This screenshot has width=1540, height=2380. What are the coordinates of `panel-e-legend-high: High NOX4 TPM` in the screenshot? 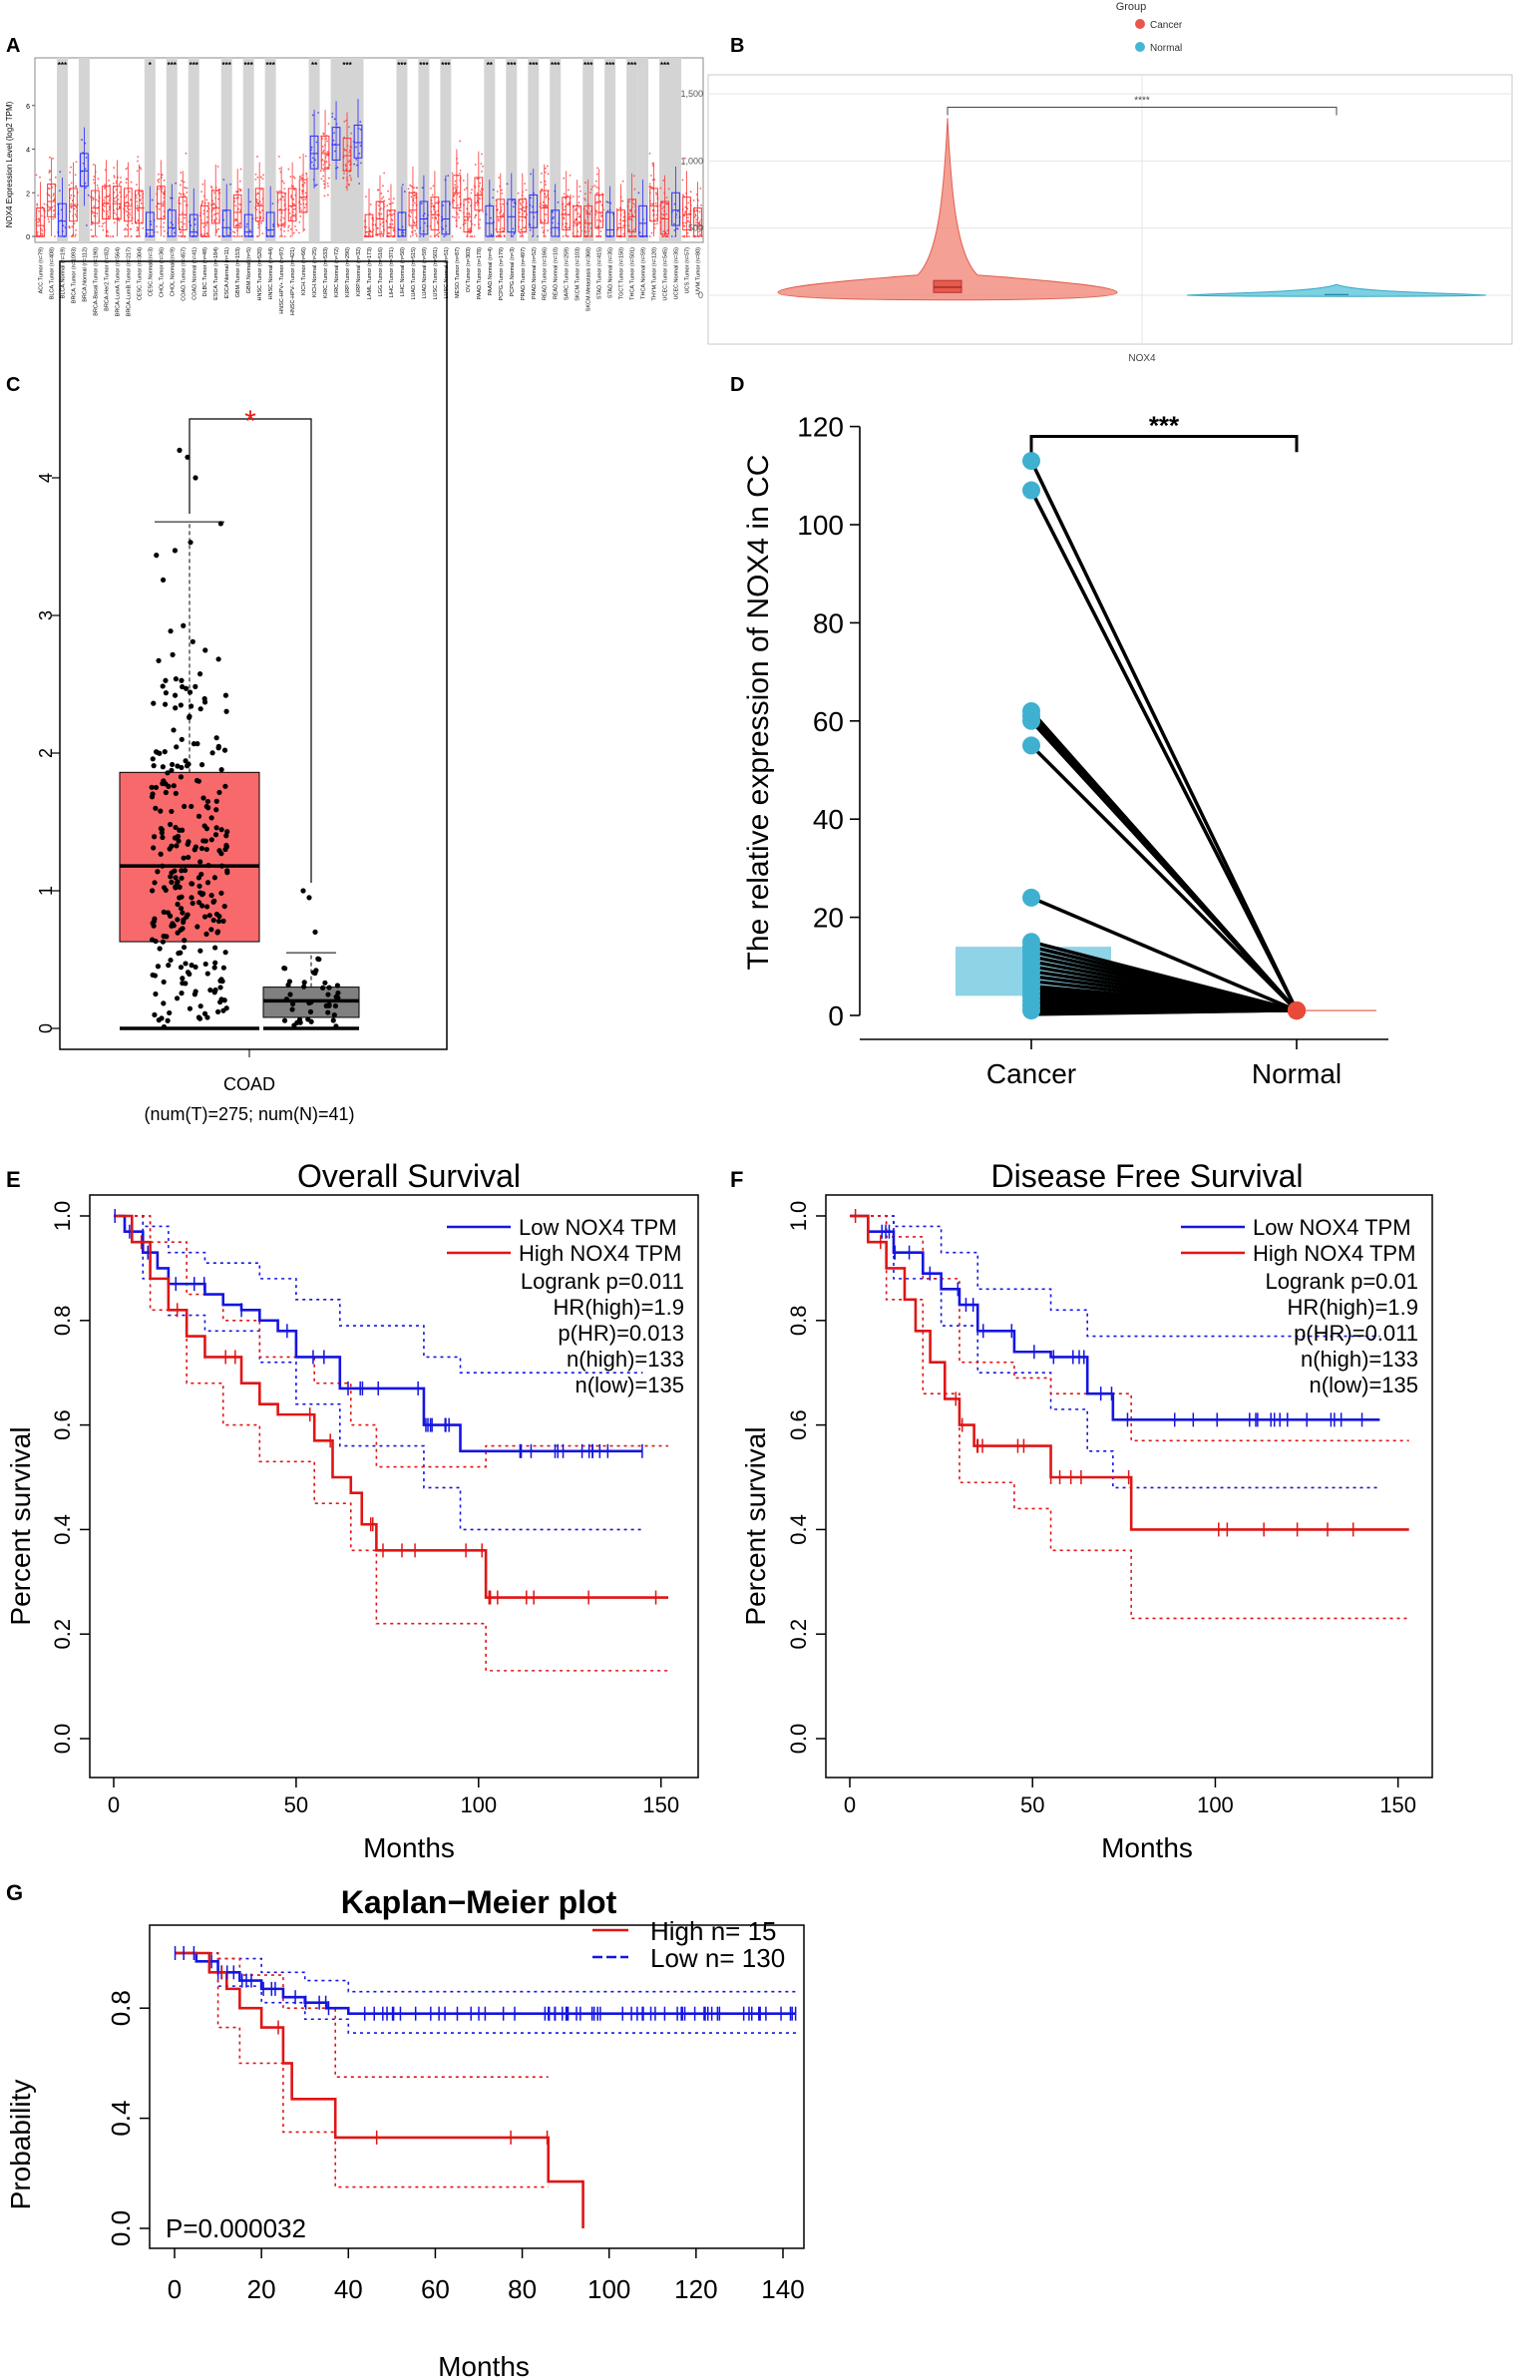 It's located at (600, 1253).